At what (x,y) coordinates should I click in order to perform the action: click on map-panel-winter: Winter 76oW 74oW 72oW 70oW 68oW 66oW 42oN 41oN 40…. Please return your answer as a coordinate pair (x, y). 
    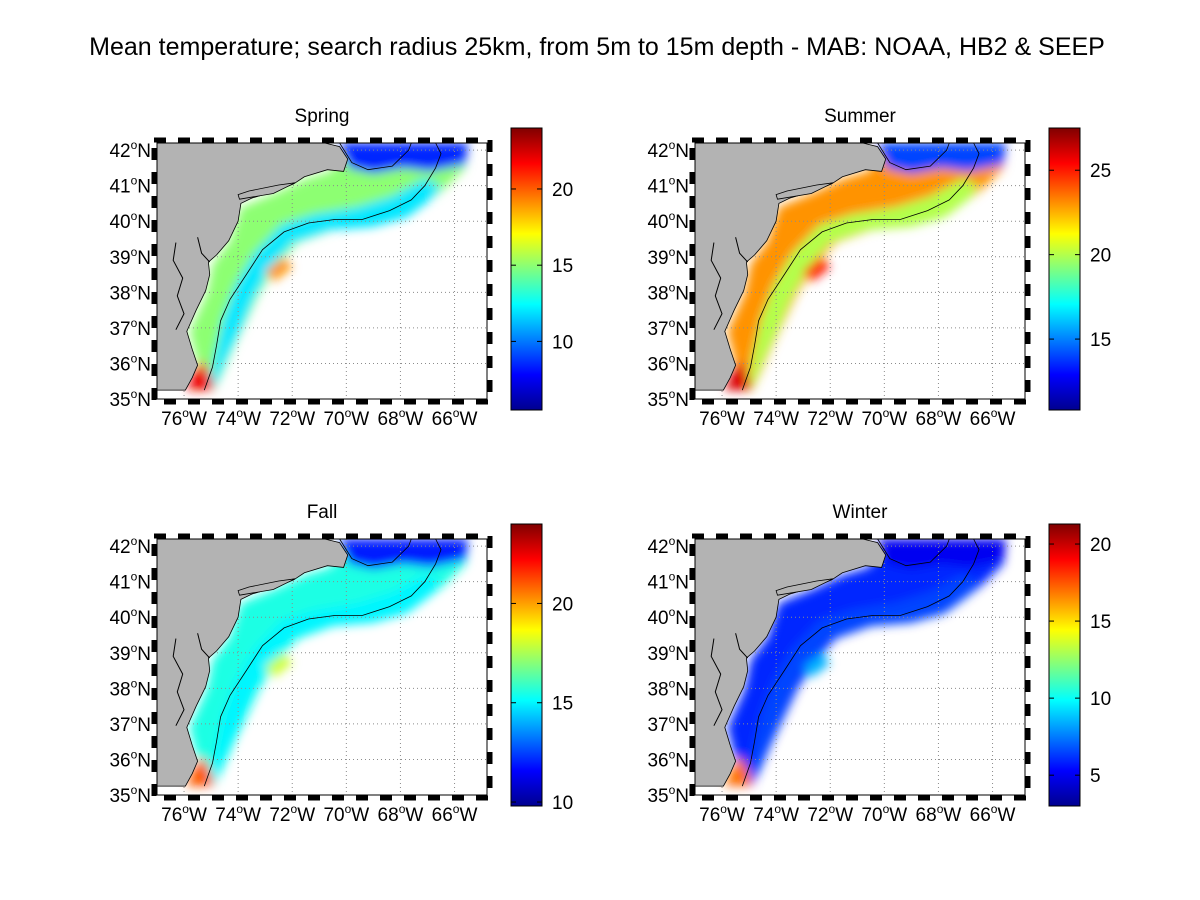
    Looking at the image, I should click on (879, 664).